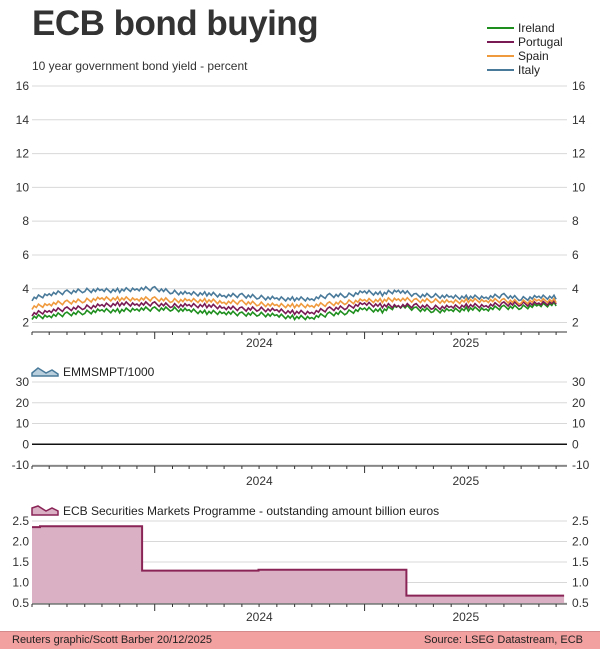 Image resolution: width=600 pixels, height=650 pixels. What do you see at coordinates (20, 603) in the screenshot?
I see `panel-3-ytick-left: 0.5` at bounding box center [20, 603].